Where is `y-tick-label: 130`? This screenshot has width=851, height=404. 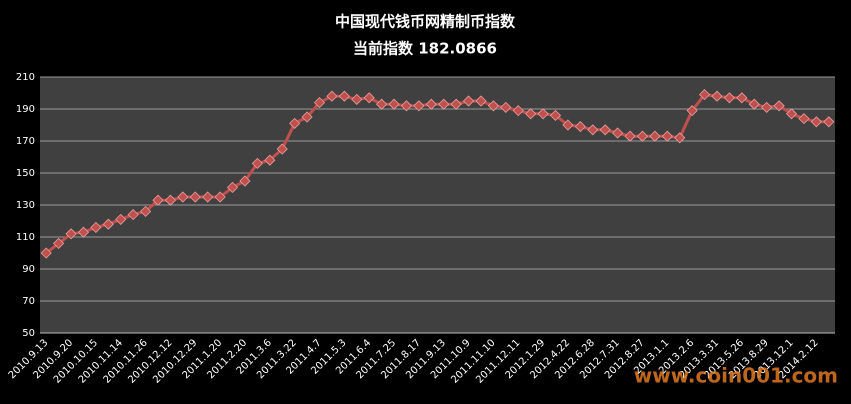 y-tick-label: 130 is located at coordinates (25, 205).